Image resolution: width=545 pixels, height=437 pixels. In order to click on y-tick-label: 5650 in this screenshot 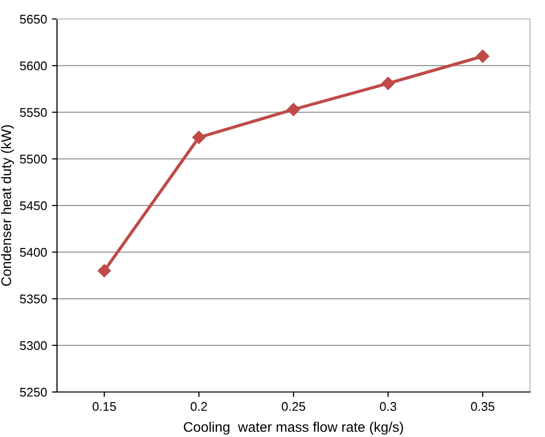, I will do `click(33, 19)`.